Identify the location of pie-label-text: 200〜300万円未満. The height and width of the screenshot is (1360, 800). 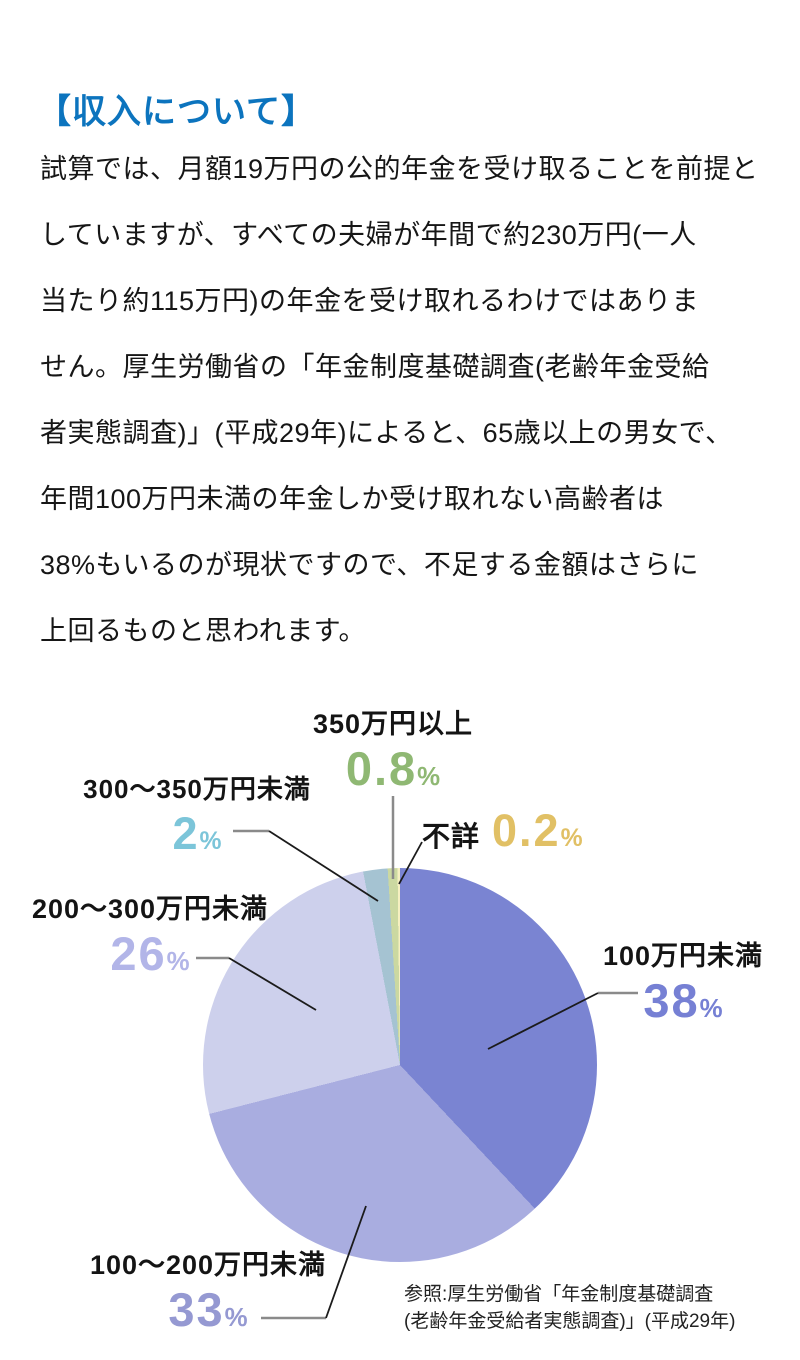
(150, 909).